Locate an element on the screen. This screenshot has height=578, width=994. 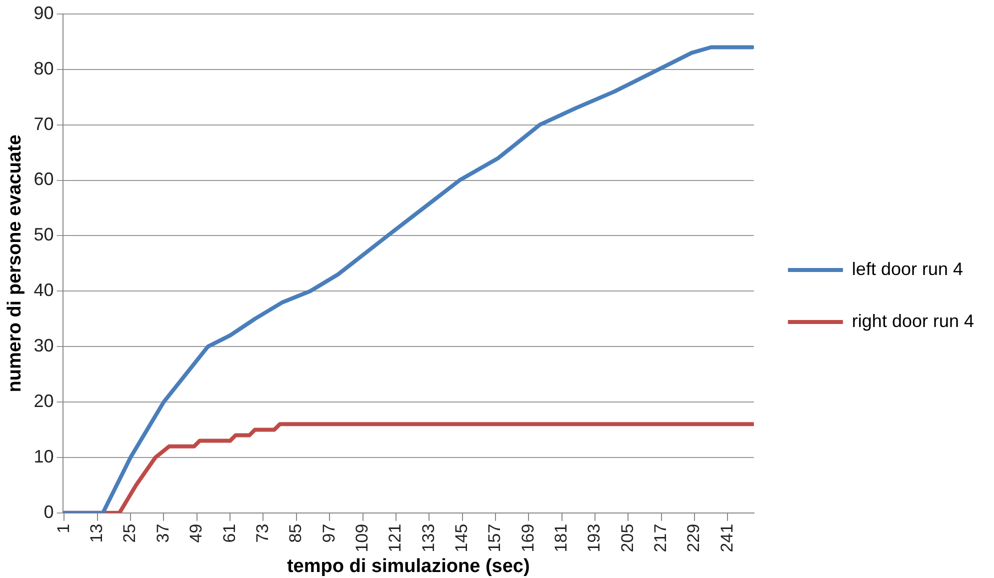
x-tick-label: 25 is located at coordinates (130, 533).